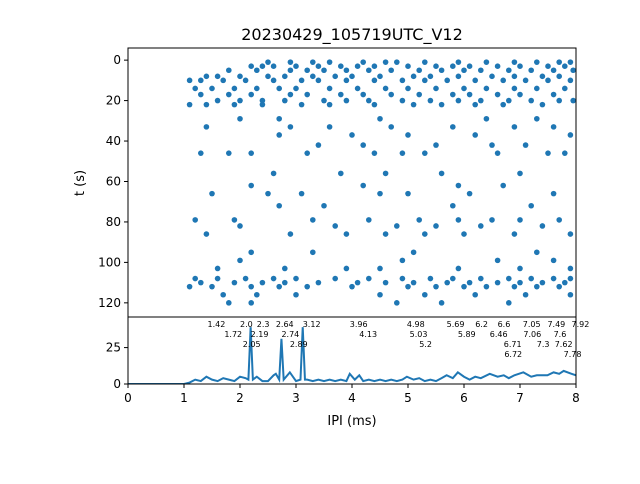  Describe the element at coordinates (240, 398) in the screenshot. I see `x-tick-label: 2` at that location.